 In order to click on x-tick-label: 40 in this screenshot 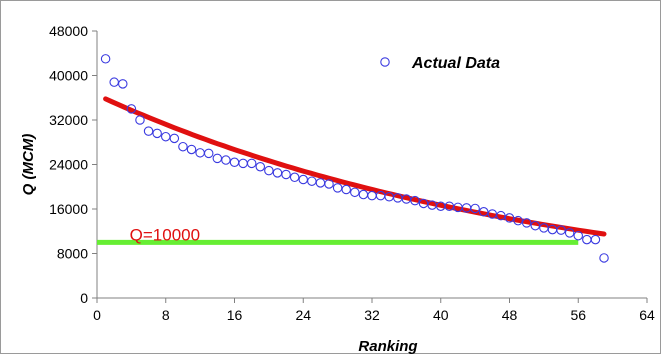, I will do `click(441, 315)`.